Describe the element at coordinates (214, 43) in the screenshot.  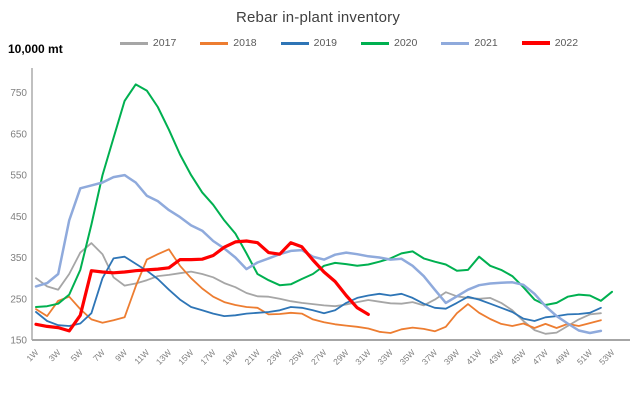
I see `legend-swatch-2018` at that location.